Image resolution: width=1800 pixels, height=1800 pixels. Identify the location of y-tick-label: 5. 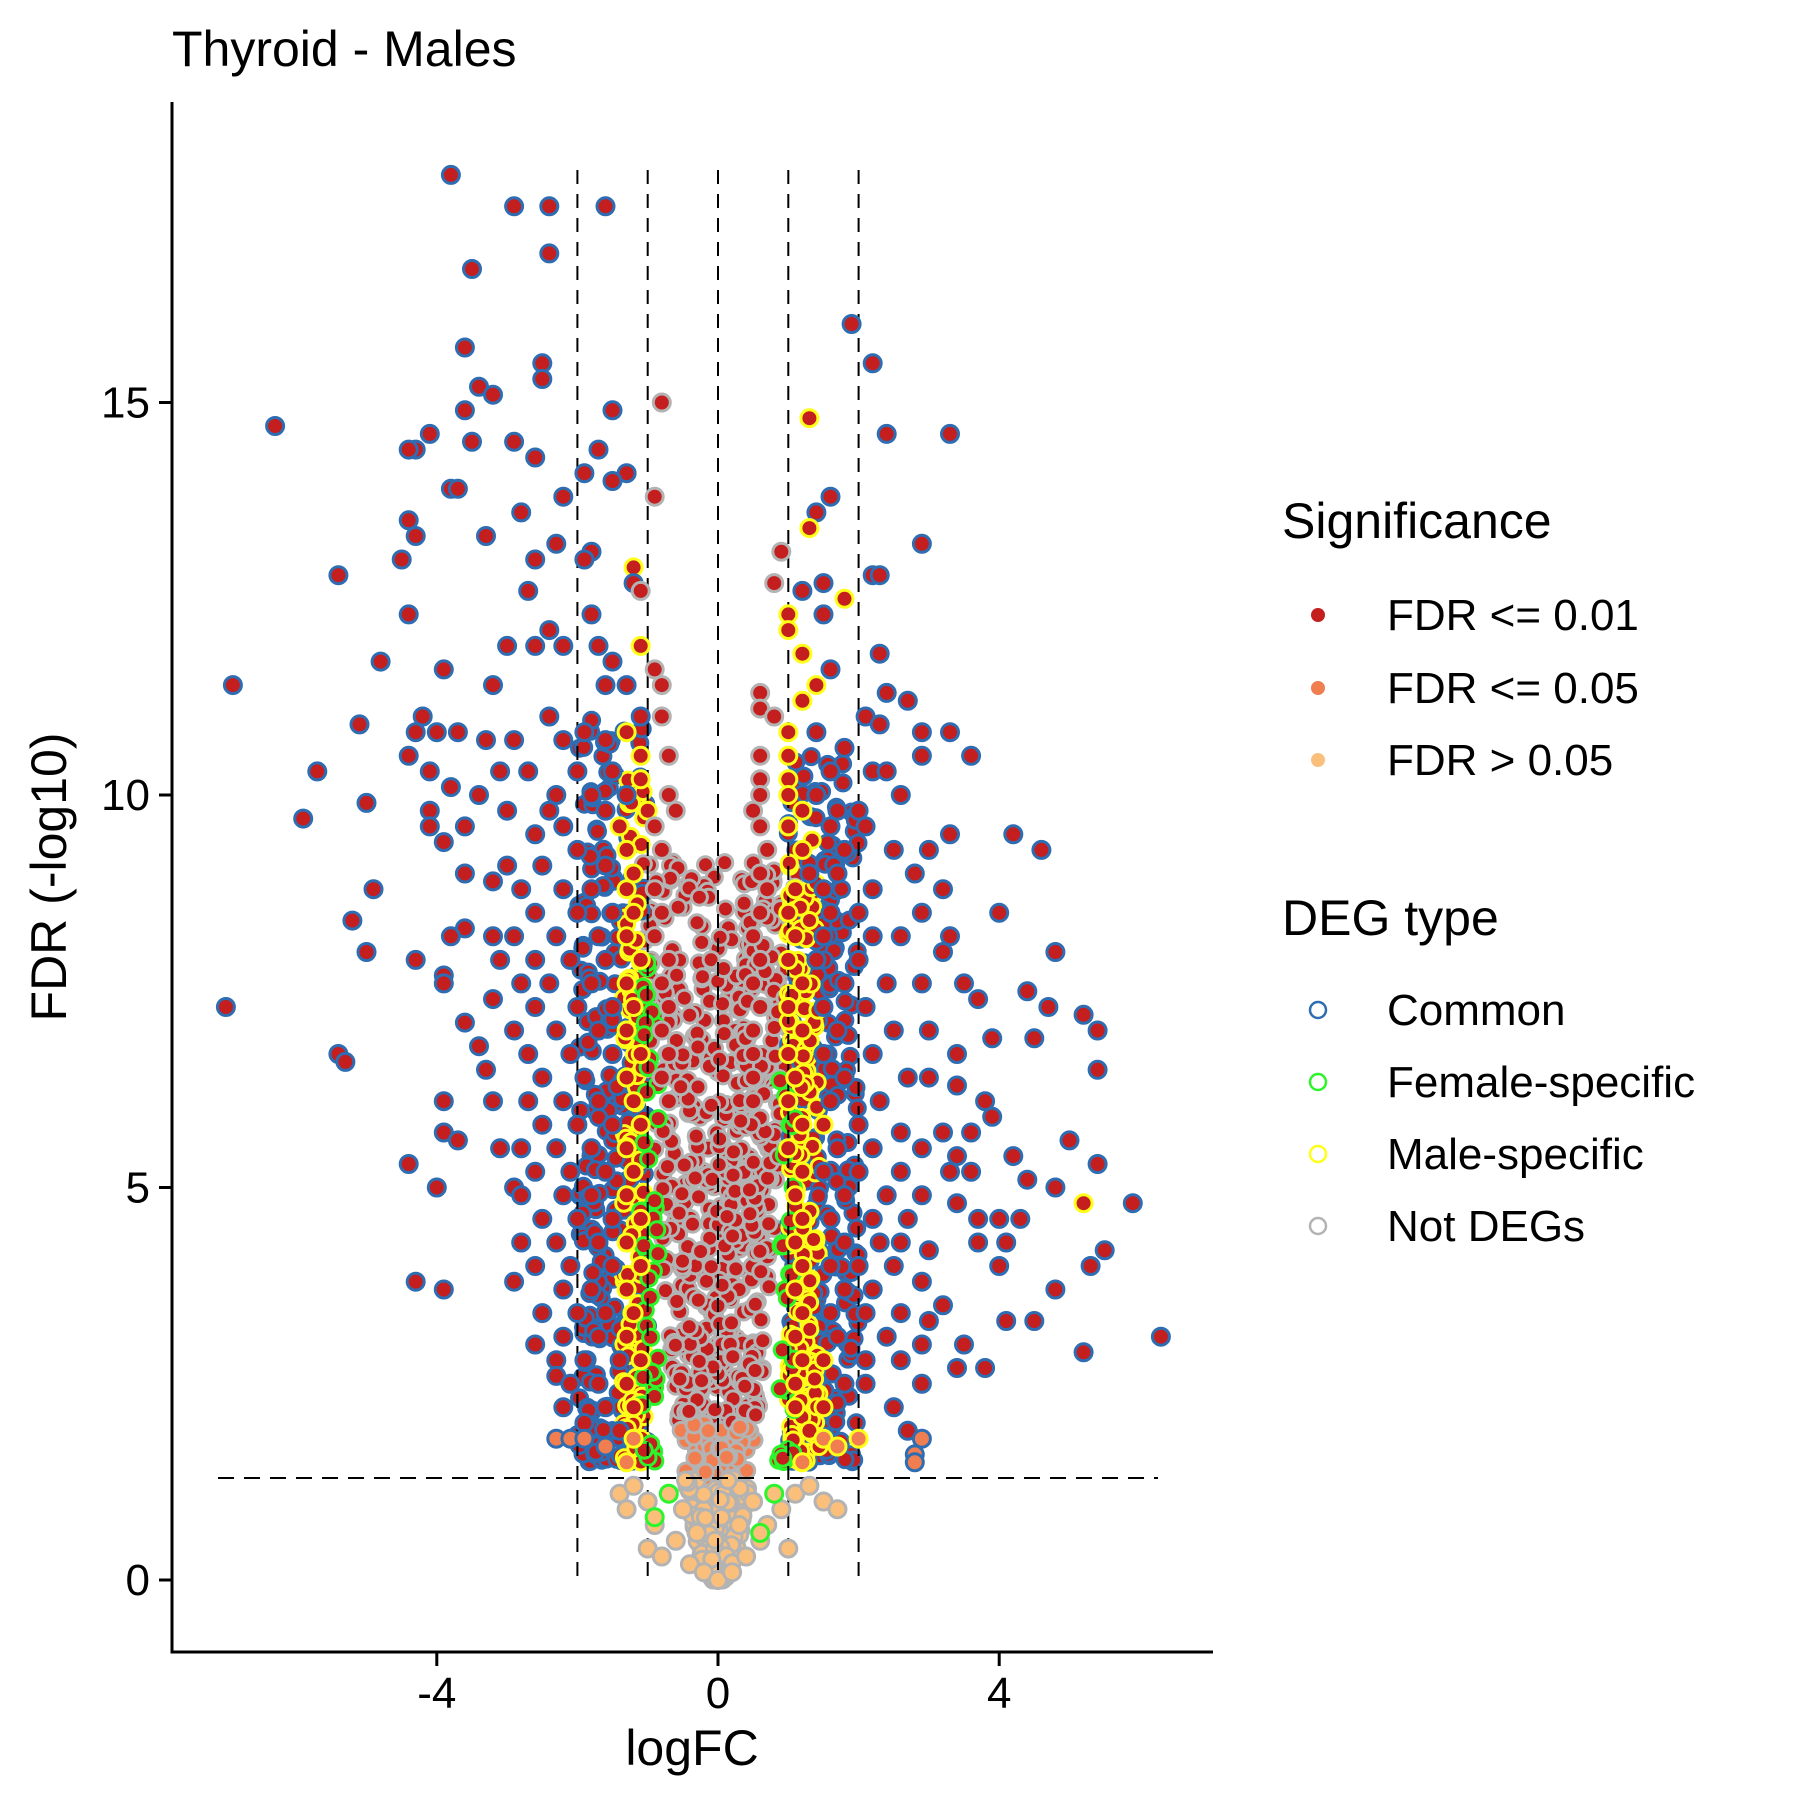
(138, 1188).